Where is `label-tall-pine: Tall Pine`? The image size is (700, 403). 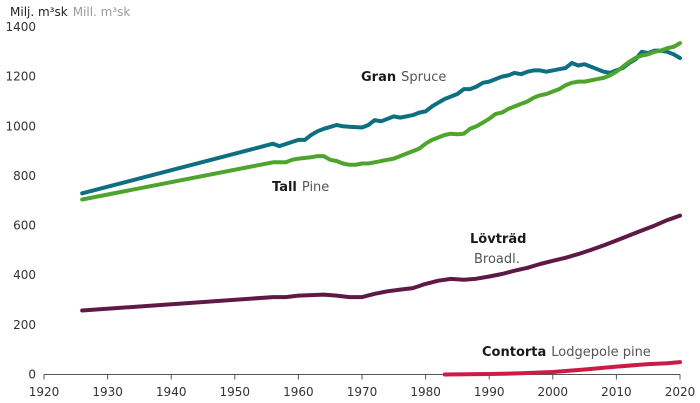
label-tall-pine: Tall Pine is located at coordinates (300, 187).